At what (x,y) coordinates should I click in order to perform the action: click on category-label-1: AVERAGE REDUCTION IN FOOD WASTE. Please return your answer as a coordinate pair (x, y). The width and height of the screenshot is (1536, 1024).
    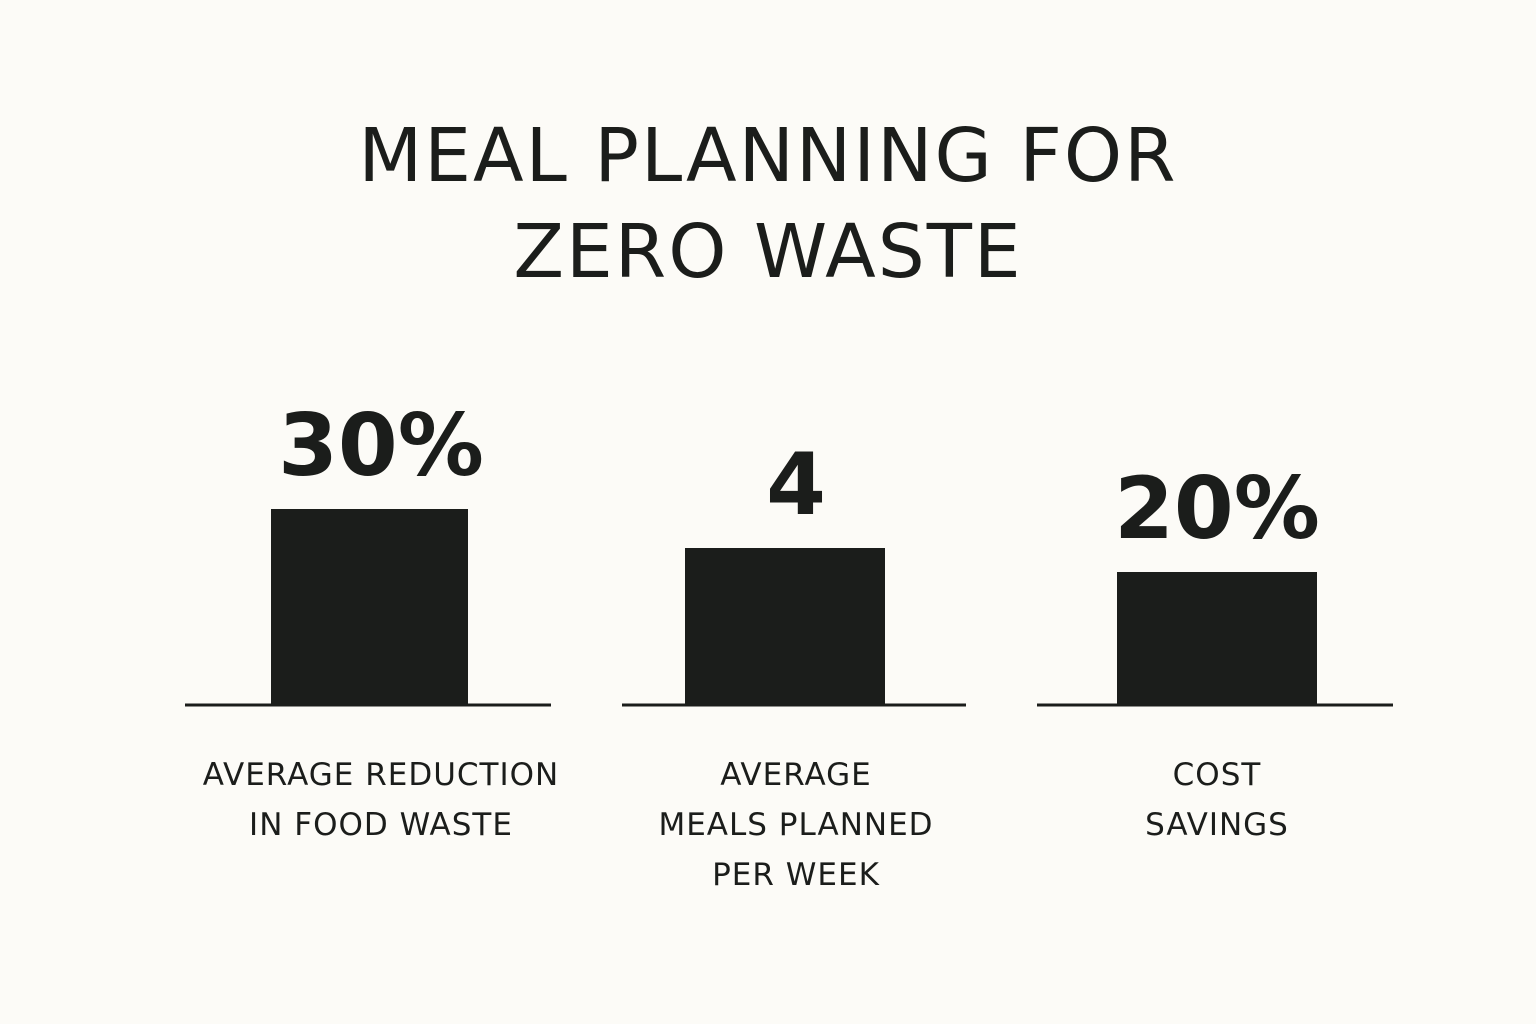
    Looking at the image, I should click on (381, 800).